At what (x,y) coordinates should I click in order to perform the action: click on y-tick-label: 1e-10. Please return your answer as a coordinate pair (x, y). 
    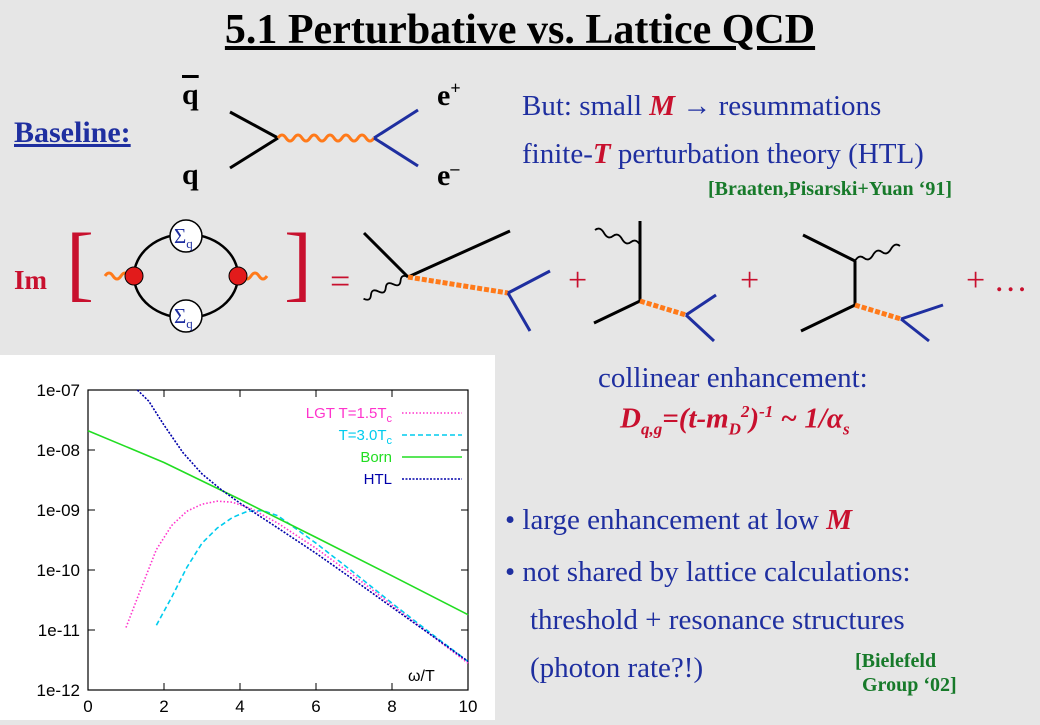
    Looking at the image, I should click on (58, 570).